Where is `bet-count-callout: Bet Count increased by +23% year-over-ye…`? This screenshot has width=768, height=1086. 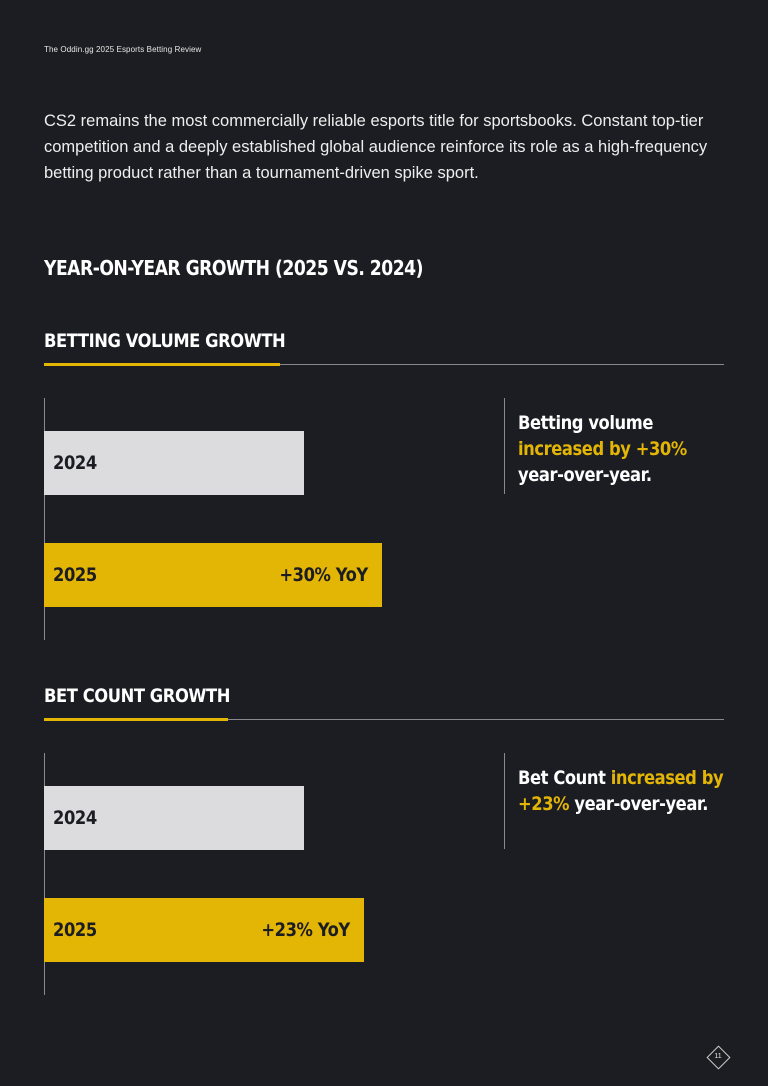
bet-count-callout: Bet Count increased by +23% year-over-ye… is located at coordinates (614, 801).